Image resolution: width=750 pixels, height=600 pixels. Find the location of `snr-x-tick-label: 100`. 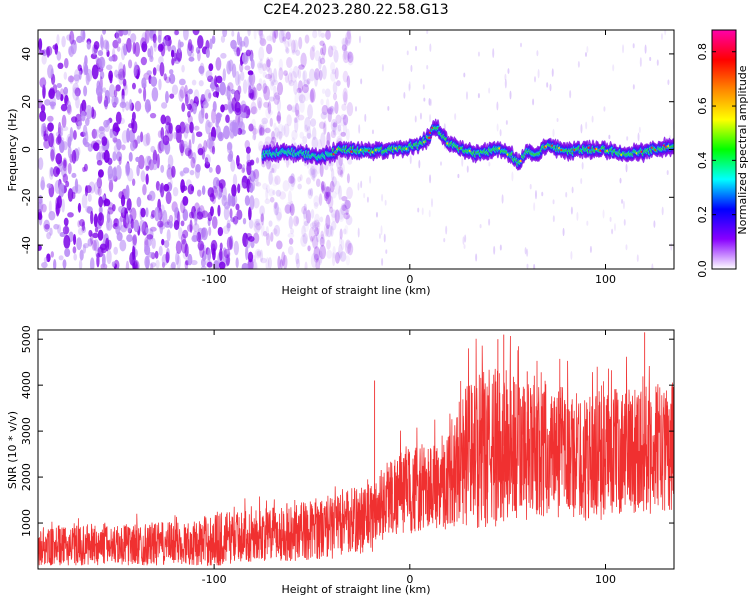

snr-x-tick-label: 100 is located at coordinates (605, 579).